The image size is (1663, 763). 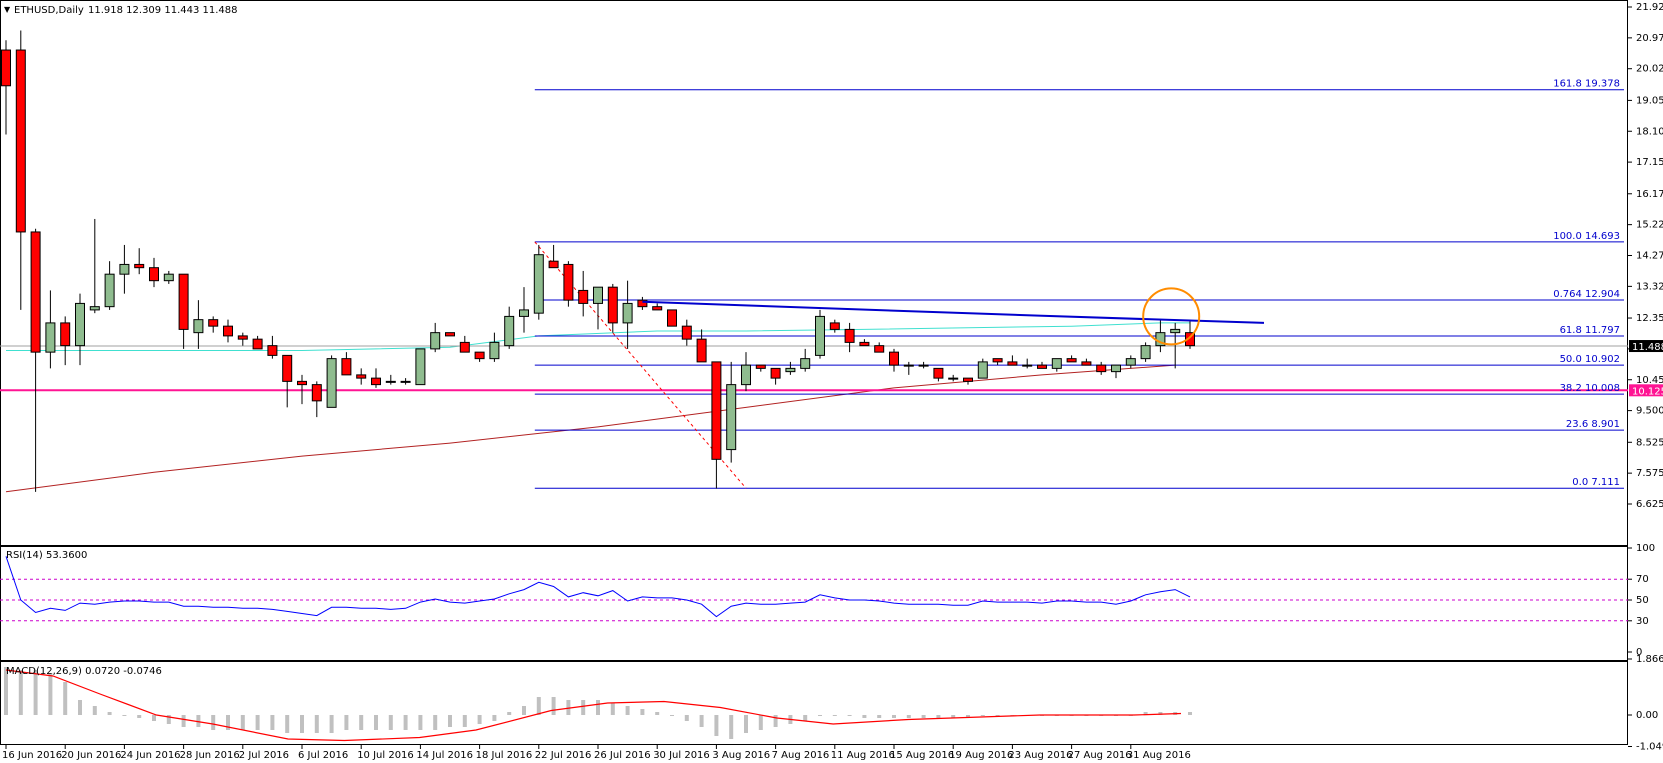 I want to click on date-tick-label: 3 Aug 2016, so click(x=741, y=755).